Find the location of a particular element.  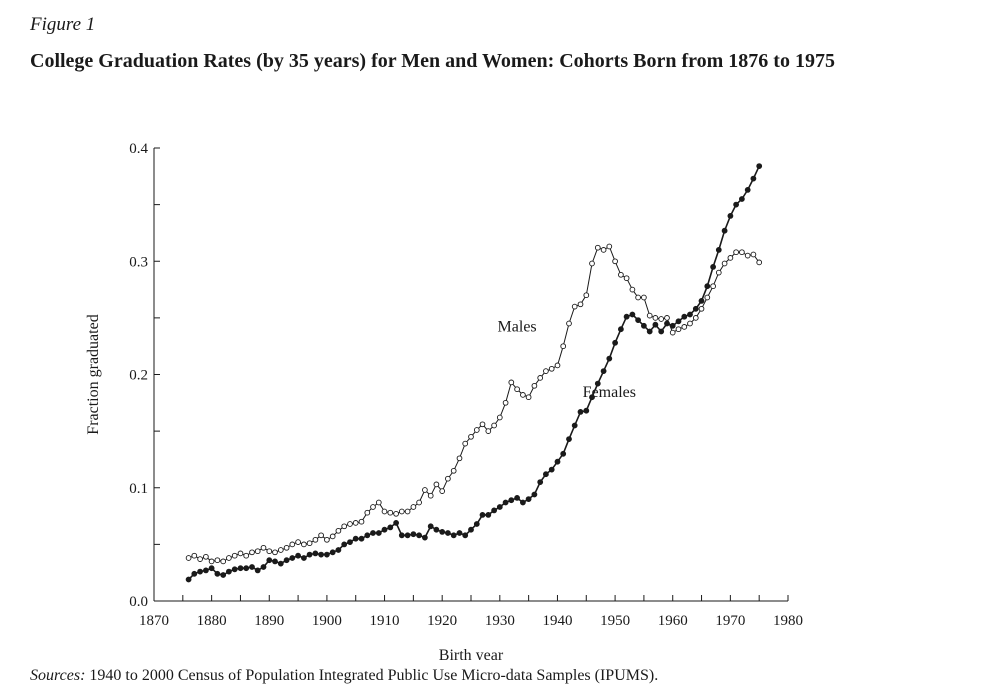

y-tick-label: 0.4 is located at coordinates (138, 149).